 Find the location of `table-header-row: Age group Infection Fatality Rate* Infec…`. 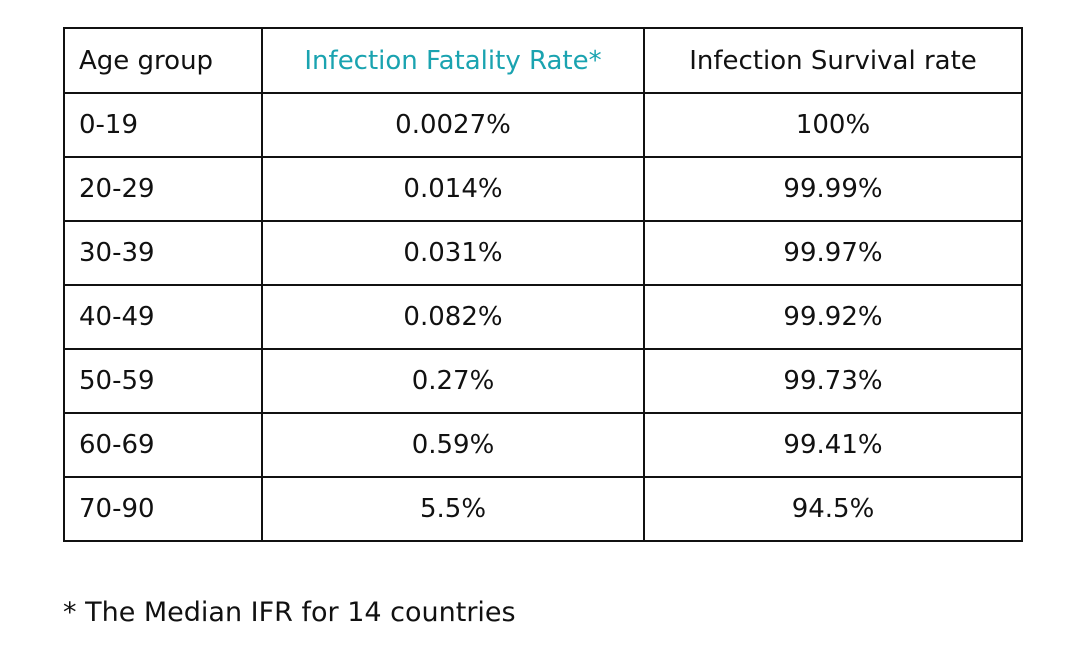

table-header-row: Age group Infection Fatality Rate* Infec… is located at coordinates (543, 60).